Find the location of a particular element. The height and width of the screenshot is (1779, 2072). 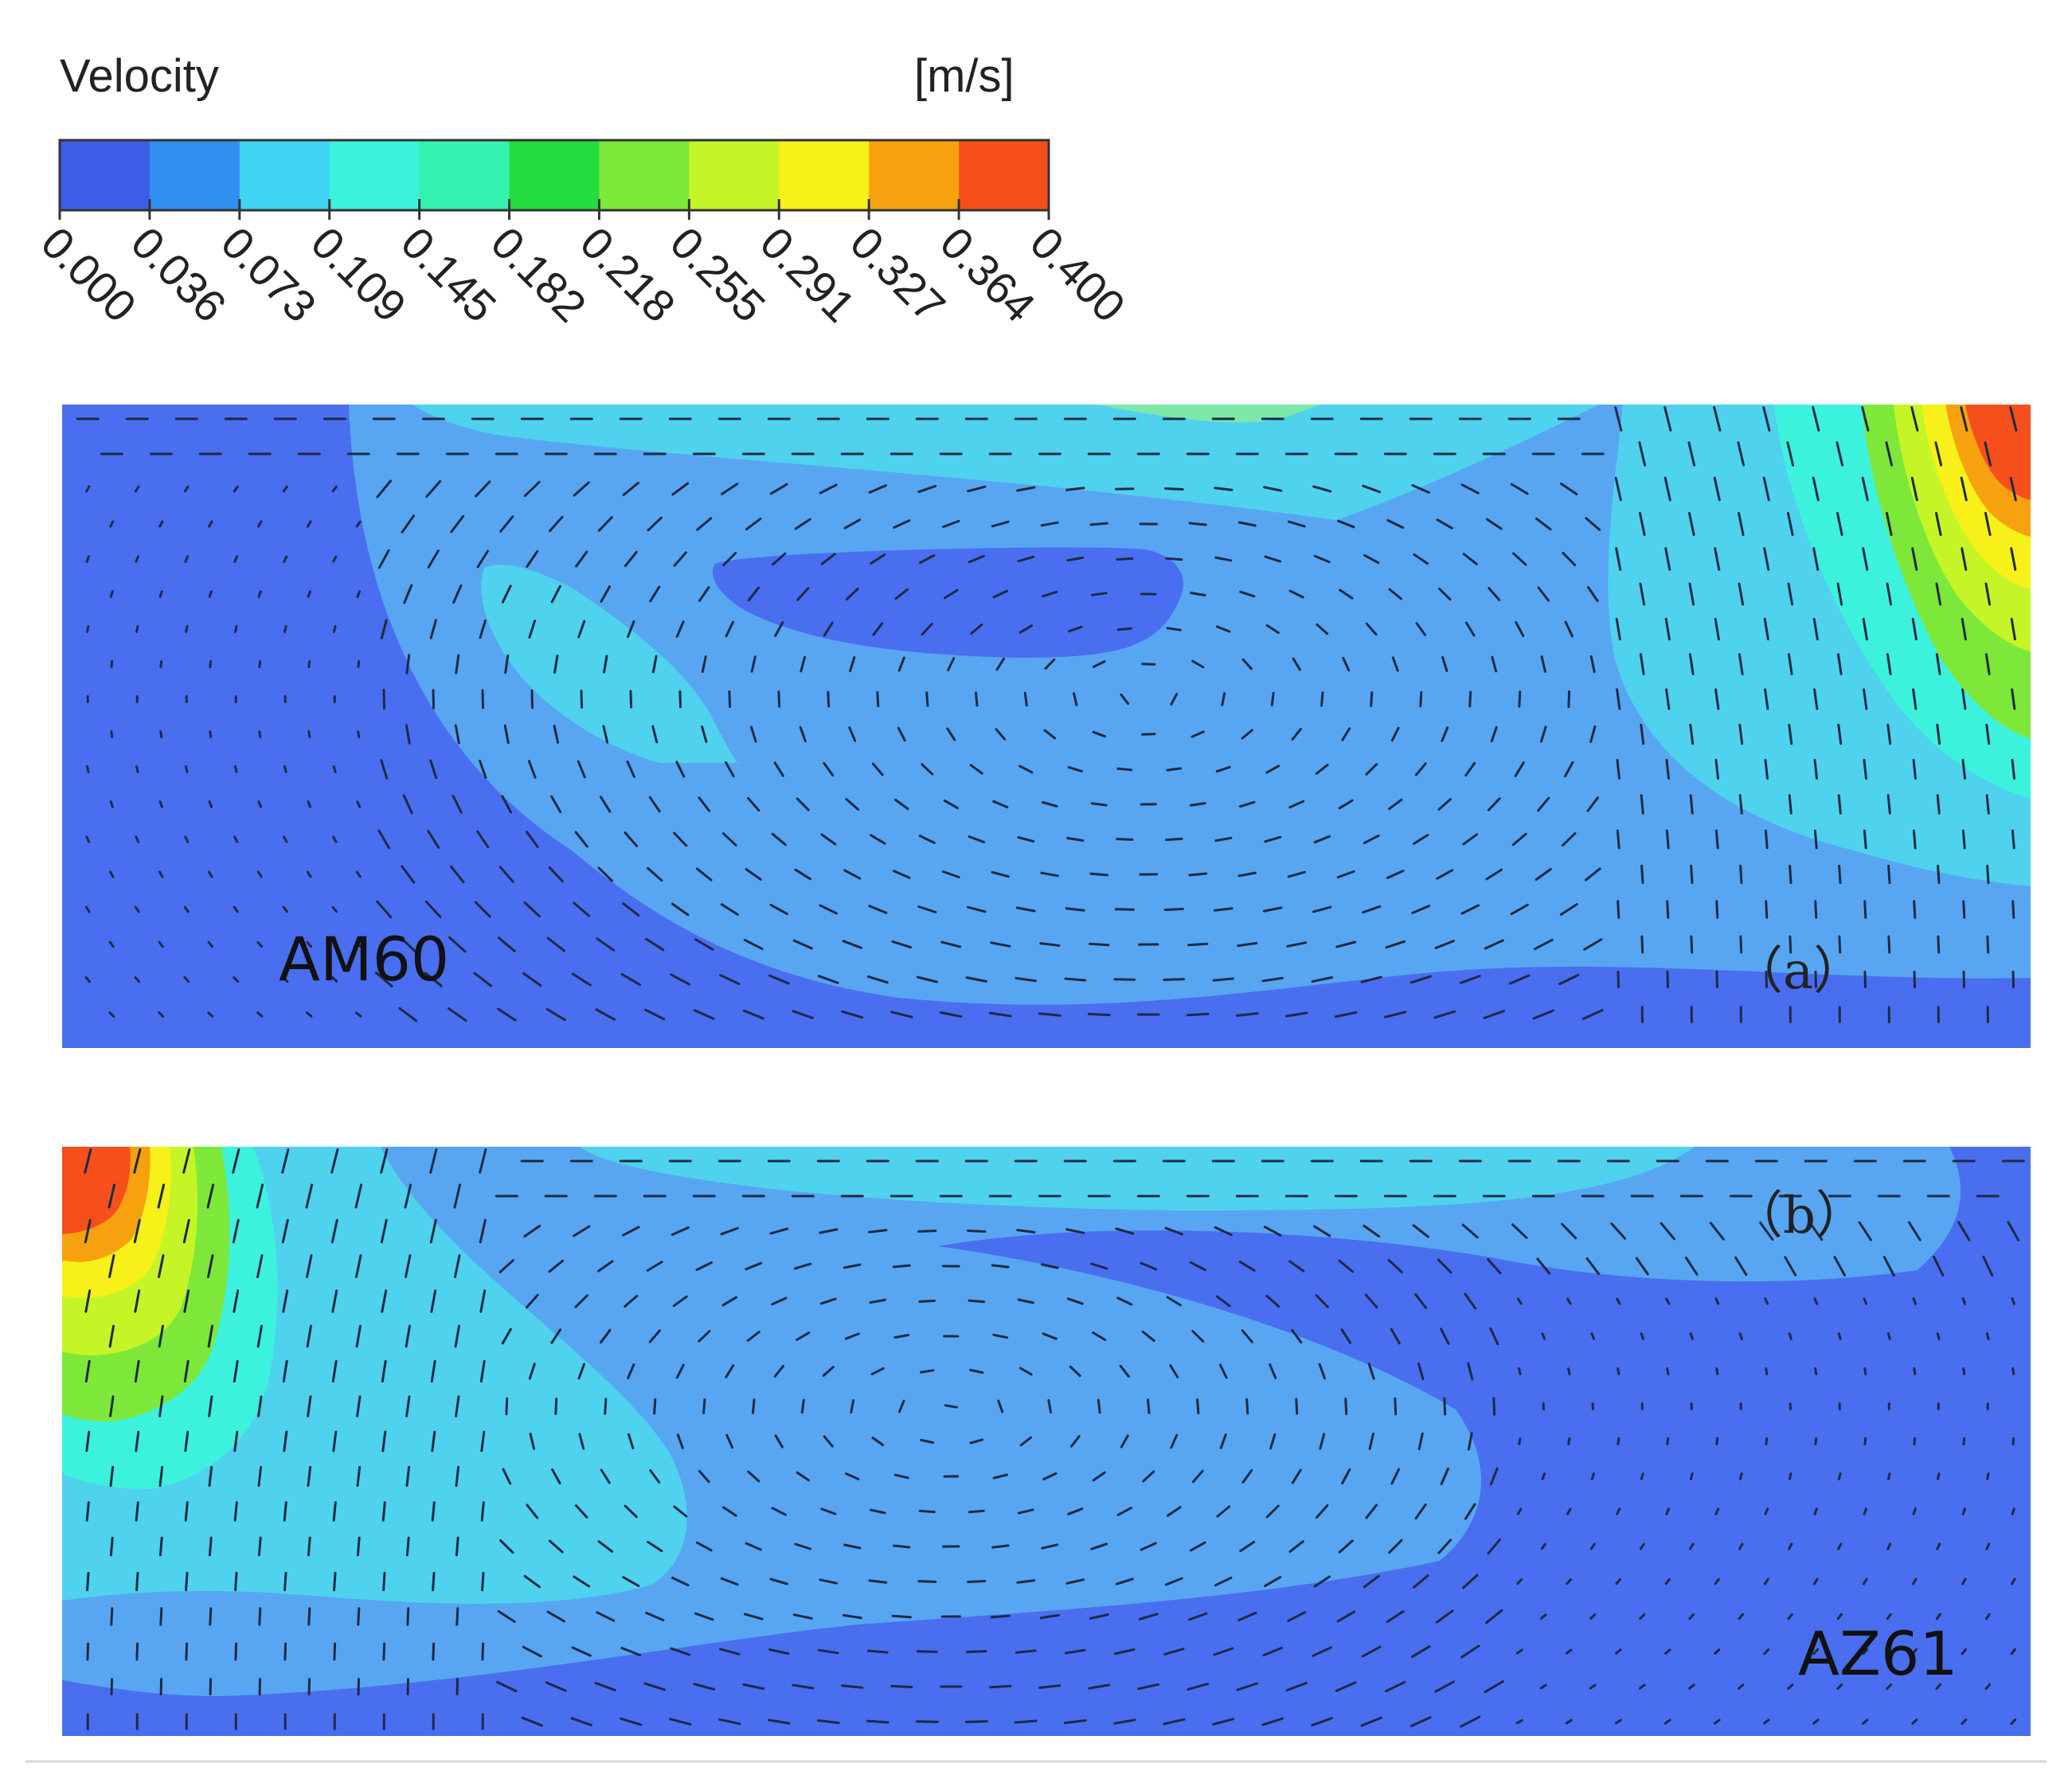

legend-unit: [m/s] is located at coordinates (964, 76).